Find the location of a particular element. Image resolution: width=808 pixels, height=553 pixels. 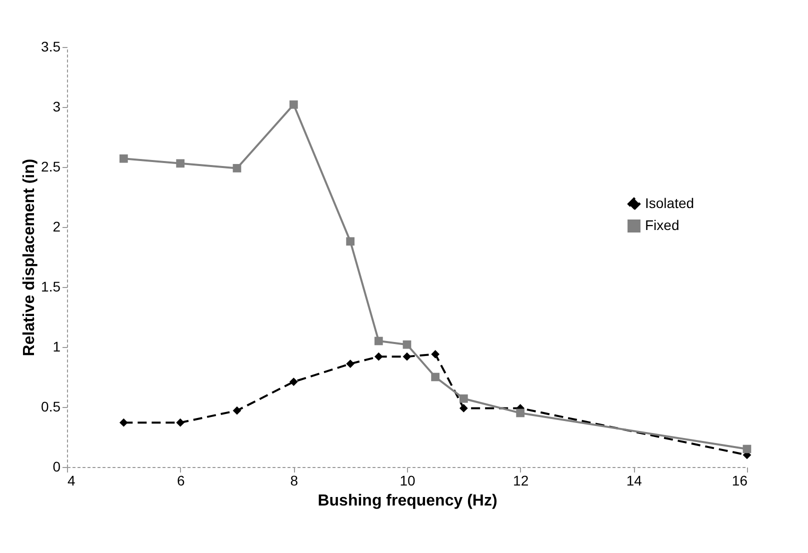

x-tick-label: 10 is located at coordinates (408, 480).